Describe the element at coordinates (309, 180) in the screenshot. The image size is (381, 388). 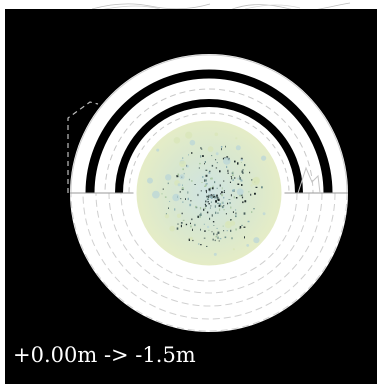
I see `sketch-mark-right` at that location.